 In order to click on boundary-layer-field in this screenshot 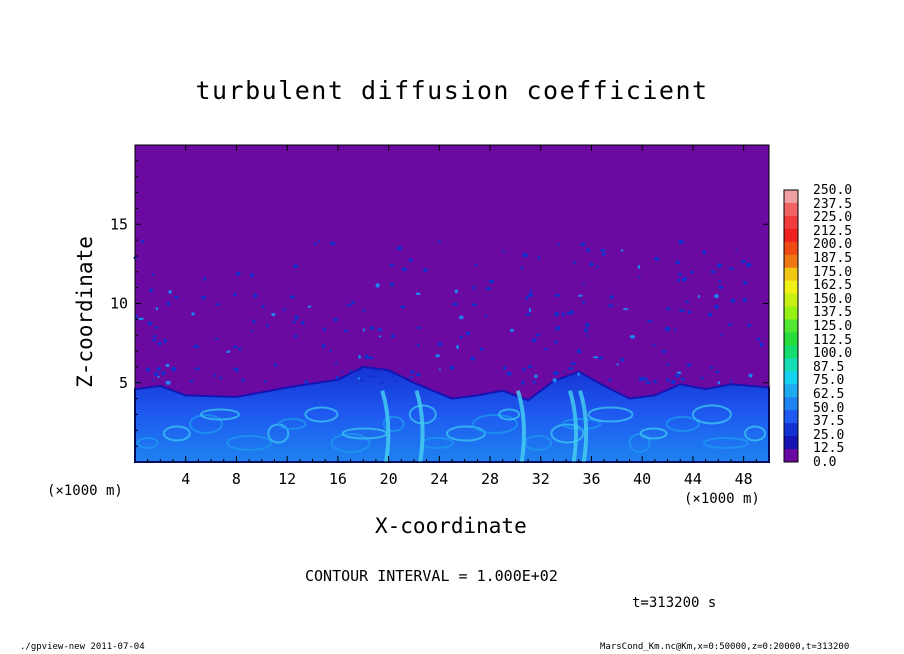, I will do `click(452, 414)`.